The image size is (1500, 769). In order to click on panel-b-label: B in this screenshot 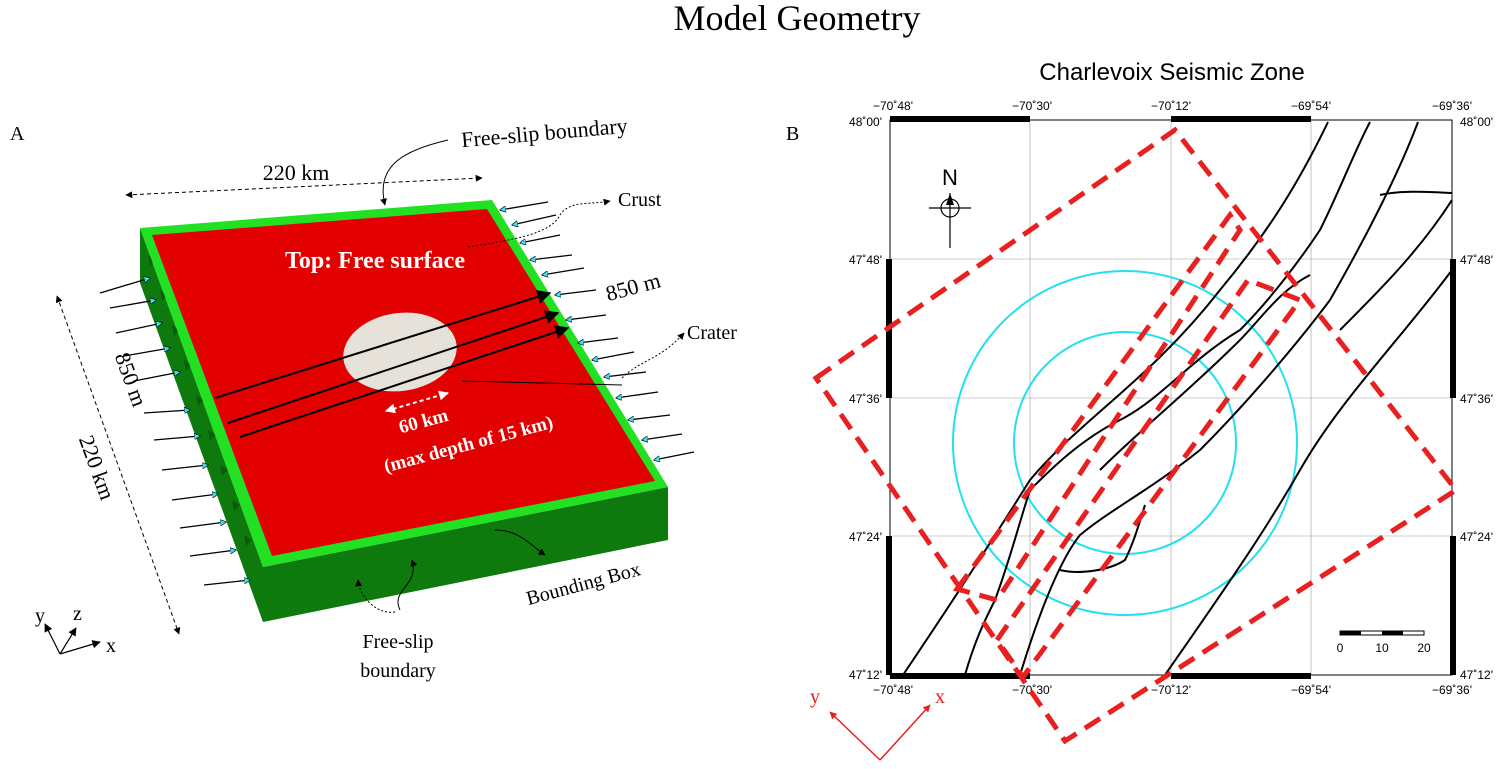, I will do `click(792, 134)`.